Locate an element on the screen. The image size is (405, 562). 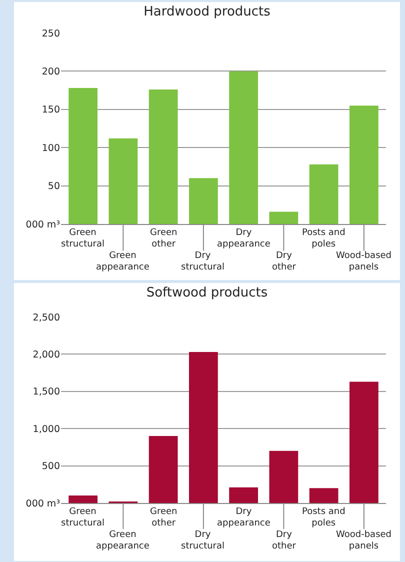
y-tick-label: 150 is located at coordinates (51, 110).